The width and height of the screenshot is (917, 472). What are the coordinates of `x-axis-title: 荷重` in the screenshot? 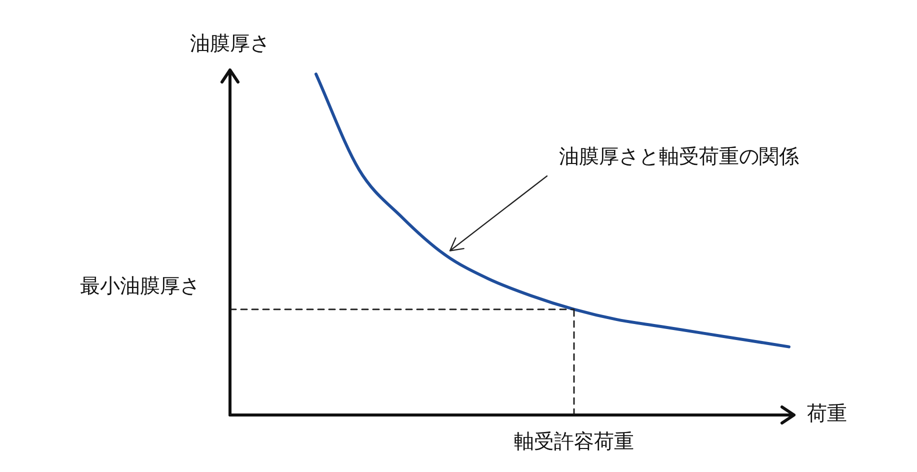 It's located at (827, 413).